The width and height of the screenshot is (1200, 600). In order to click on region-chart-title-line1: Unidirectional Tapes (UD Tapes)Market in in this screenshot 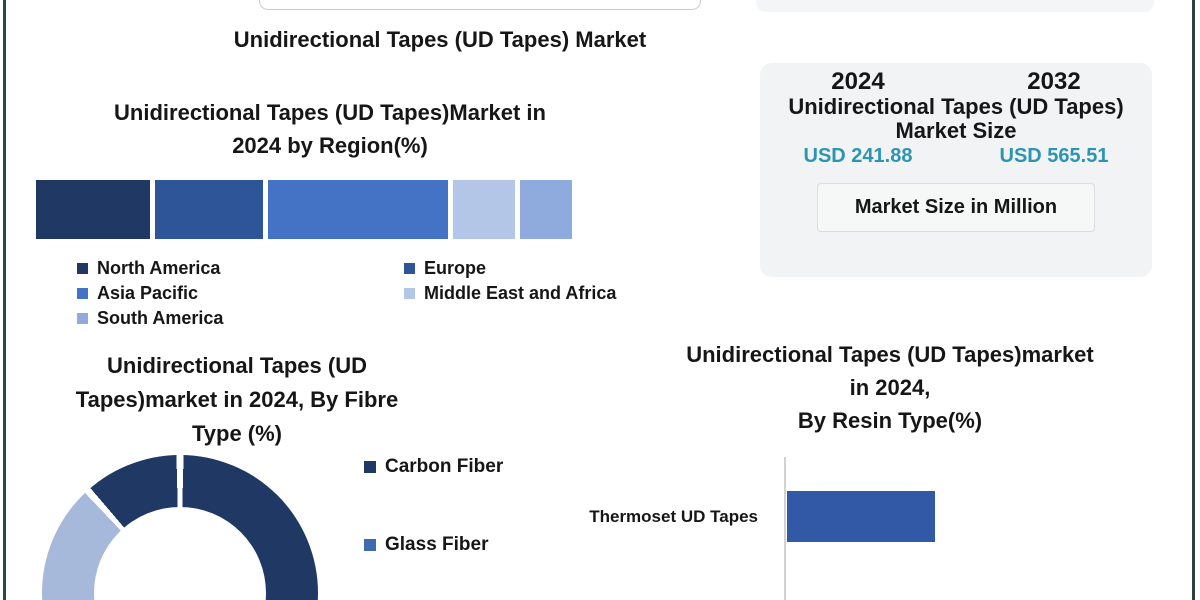, I will do `click(330, 112)`.